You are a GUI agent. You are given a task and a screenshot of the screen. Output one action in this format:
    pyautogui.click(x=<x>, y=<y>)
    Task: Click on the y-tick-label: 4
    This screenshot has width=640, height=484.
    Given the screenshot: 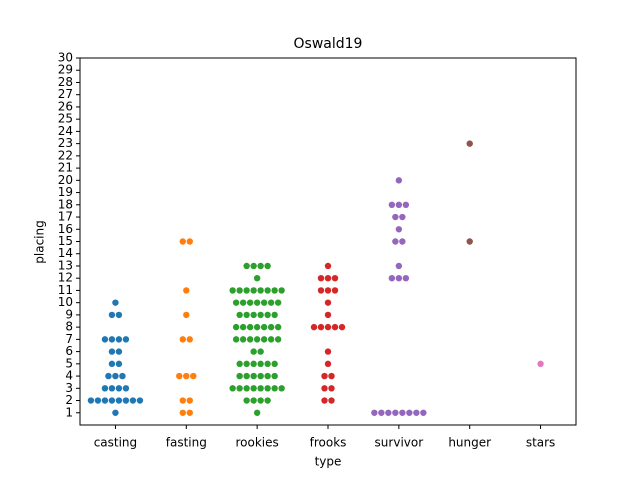 What is the action you would take?
    pyautogui.click(x=69, y=376)
    